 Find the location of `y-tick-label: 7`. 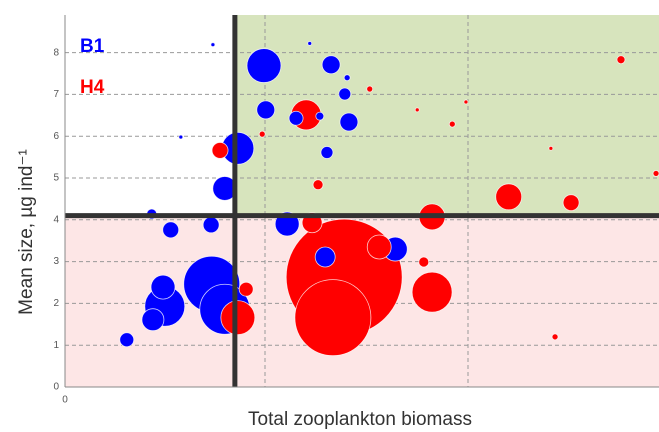

y-tick-label: 7 is located at coordinates (56, 94).